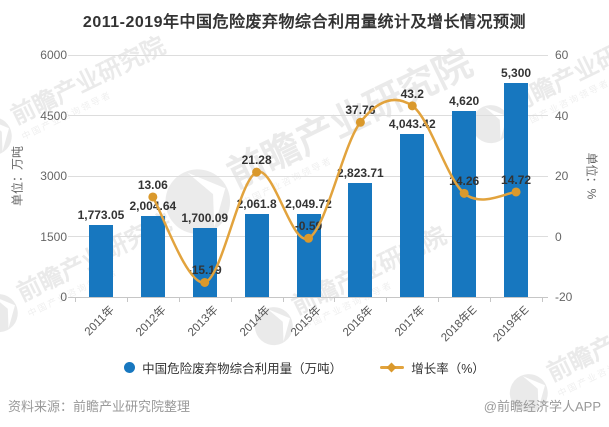 The height and width of the screenshot is (427, 609). Describe the element at coordinates (308, 204) in the screenshot. I see `bar-value-label: 2,049.72` at that location.